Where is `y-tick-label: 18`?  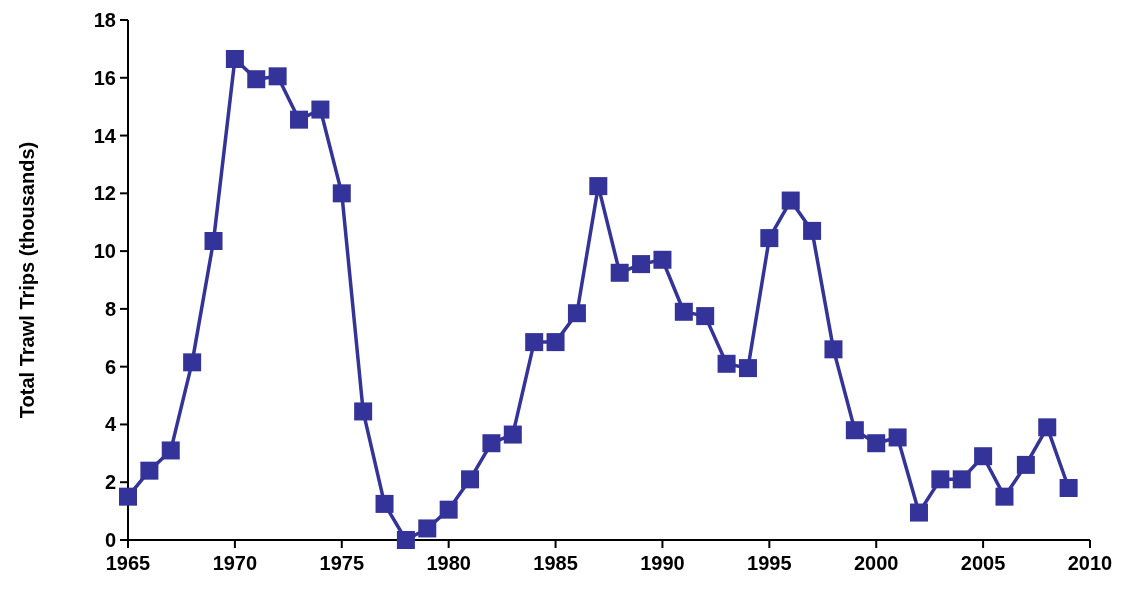
y-tick-label: 18 is located at coordinates (104, 20).